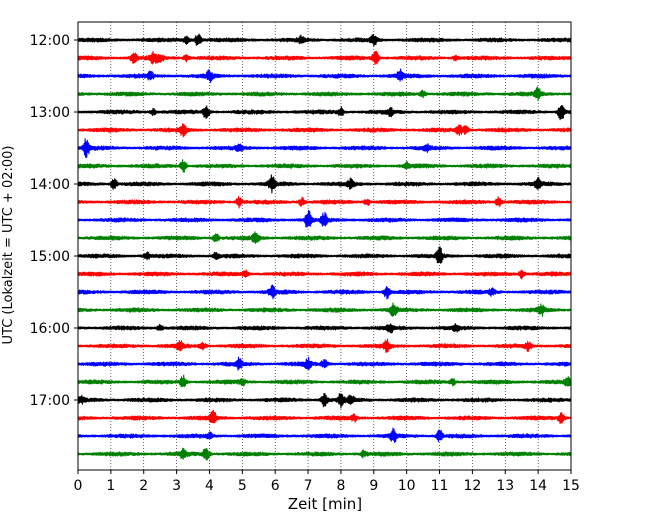 The width and height of the screenshot is (650, 520). What do you see at coordinates (176, 486) in the screenshot?
I see `x-tick-label: 3` at bounding box center [176, 486].